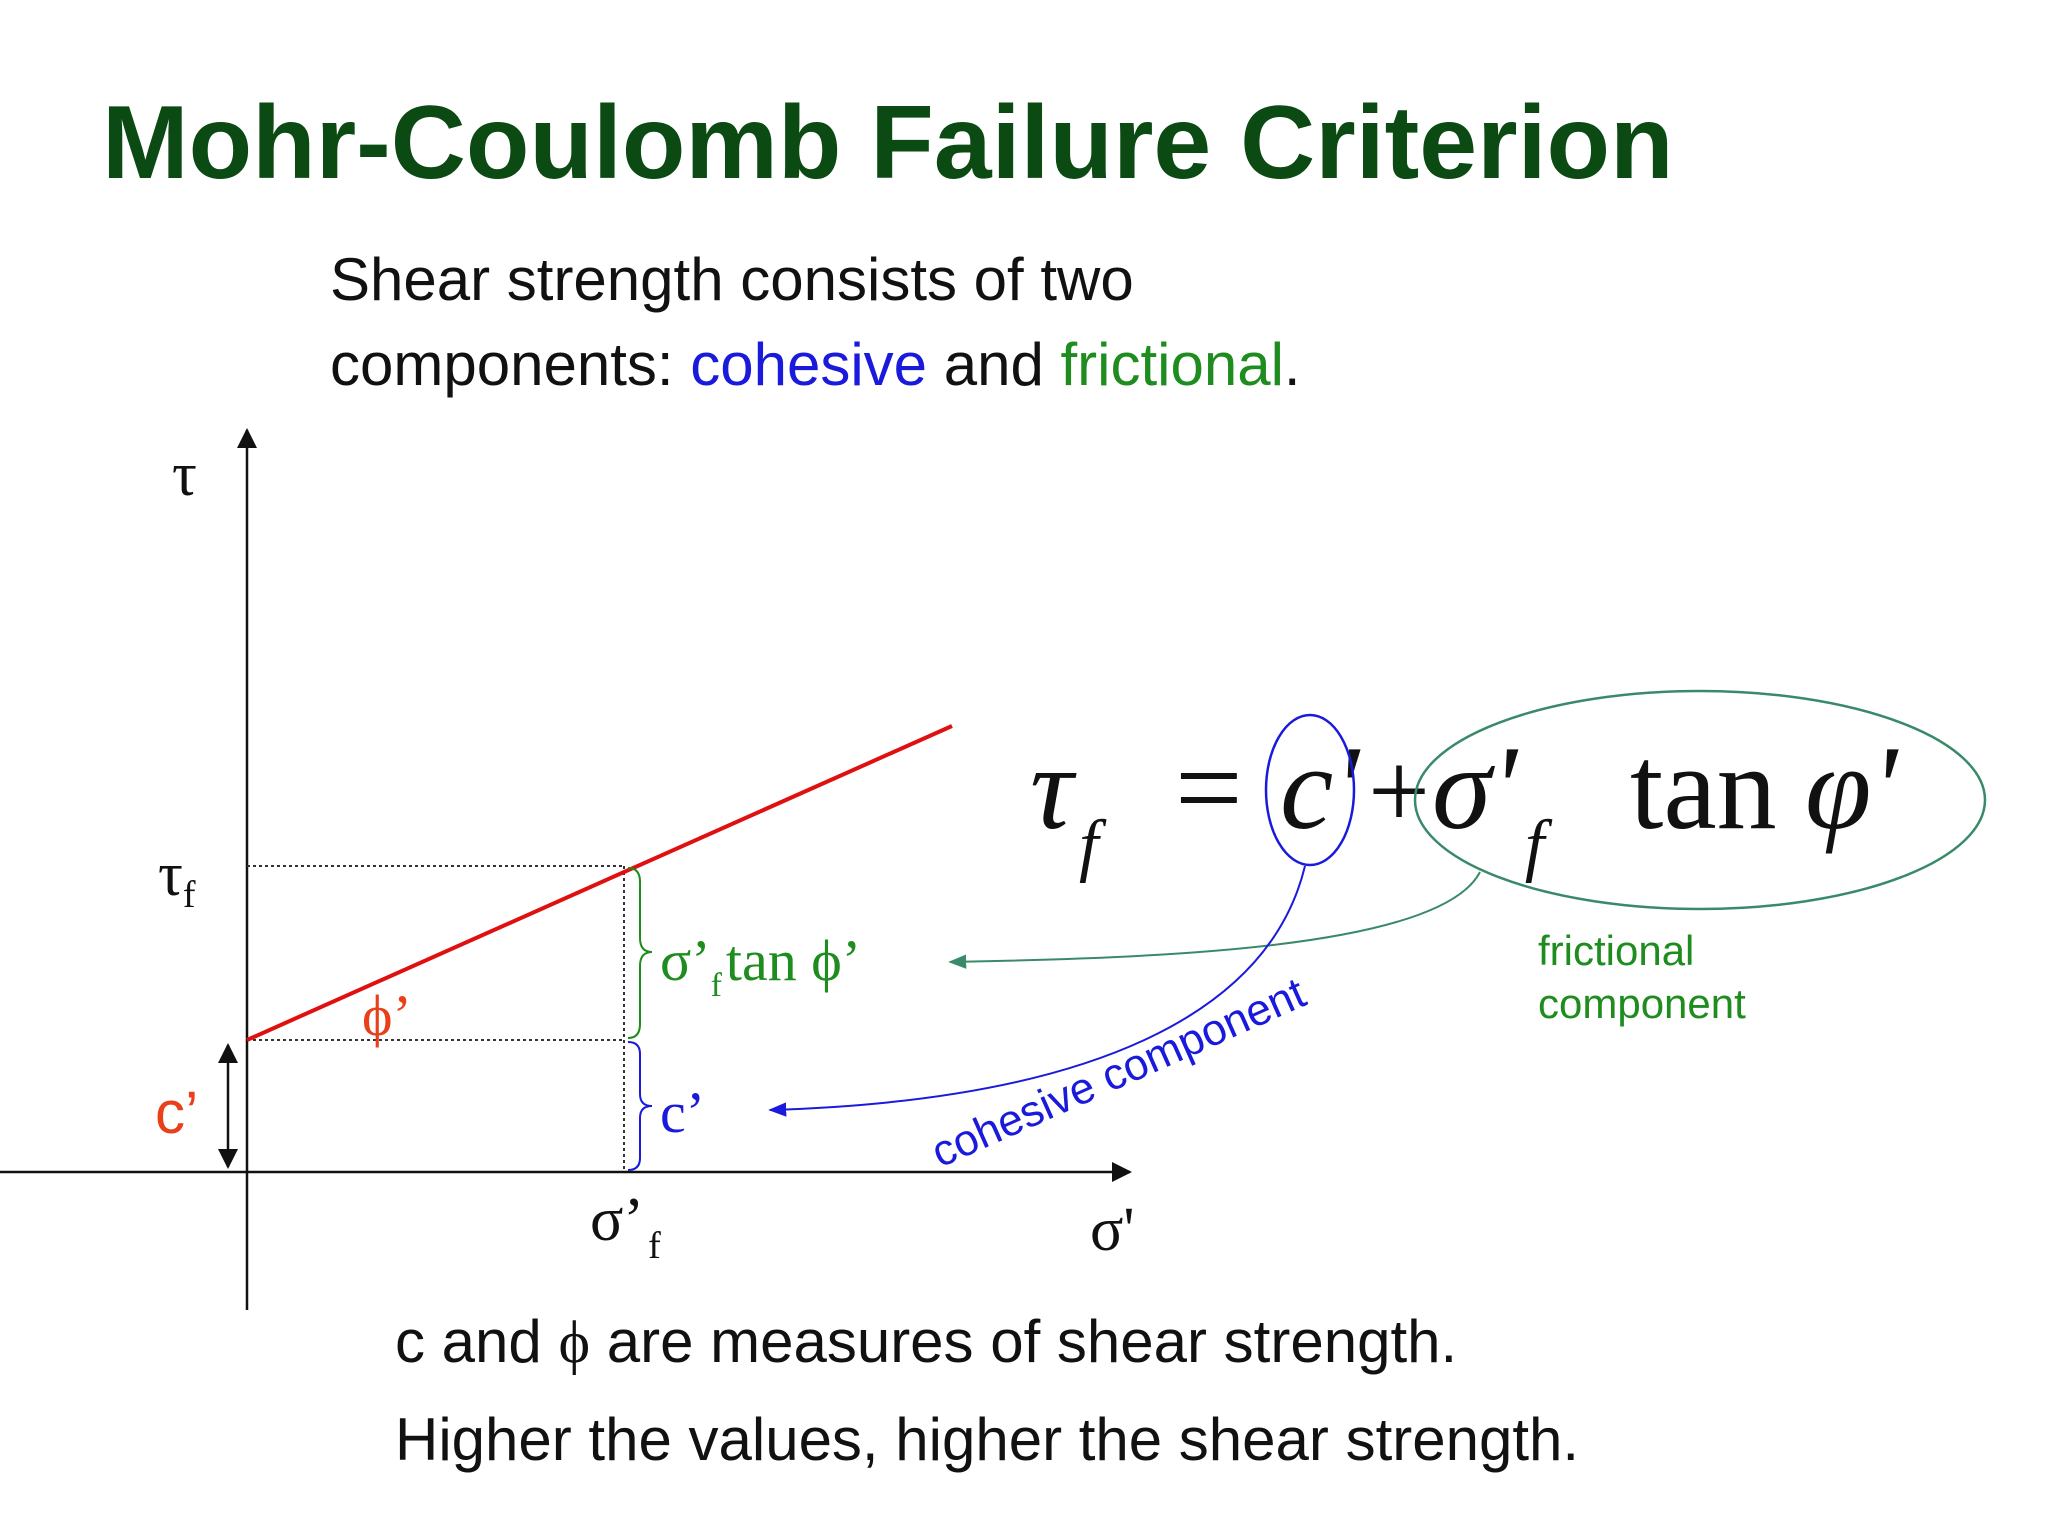 The image size is (2048, 1536). Describe the element at coordinates (1023, 1341) in the screenshot. I see `conclusion-line-1-end: are measures of shear strength.` at that location.